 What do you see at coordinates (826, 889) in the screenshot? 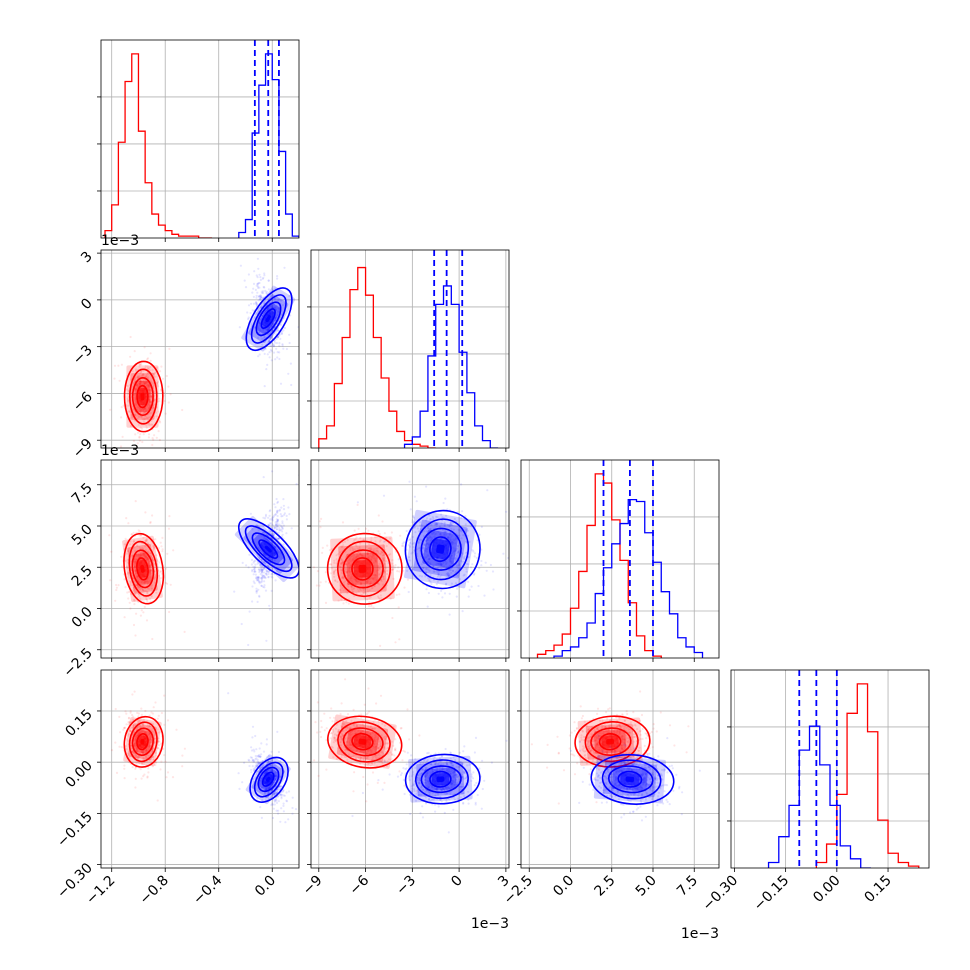
I see `x-tick-label: 0.00` at bounding box center [826, 889].